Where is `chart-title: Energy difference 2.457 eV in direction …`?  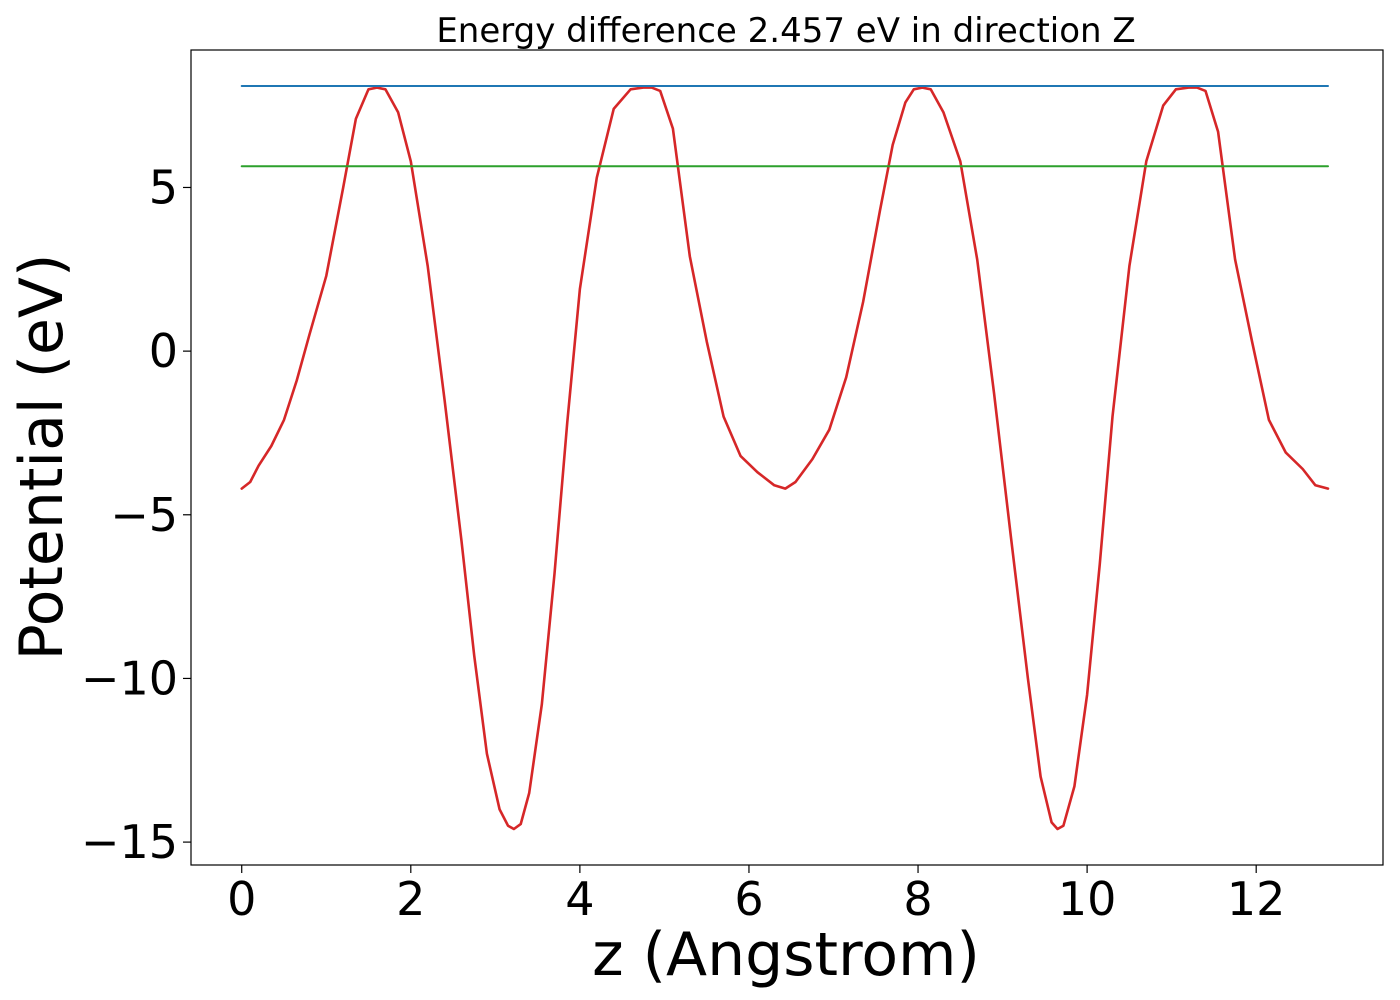 chart-title: Energy difference 2.457 eV in direction … is located at coordinates (785, 31).